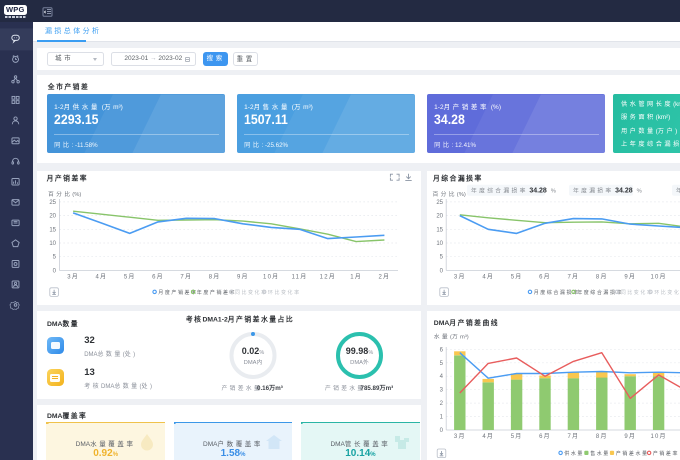 Image resolution: width=680 pixels, height=460 pixels. Describe the element at coordinates (608, 190) in the screenshot. I see `svg-text: 年度漏损率 34.28 %` at that location.